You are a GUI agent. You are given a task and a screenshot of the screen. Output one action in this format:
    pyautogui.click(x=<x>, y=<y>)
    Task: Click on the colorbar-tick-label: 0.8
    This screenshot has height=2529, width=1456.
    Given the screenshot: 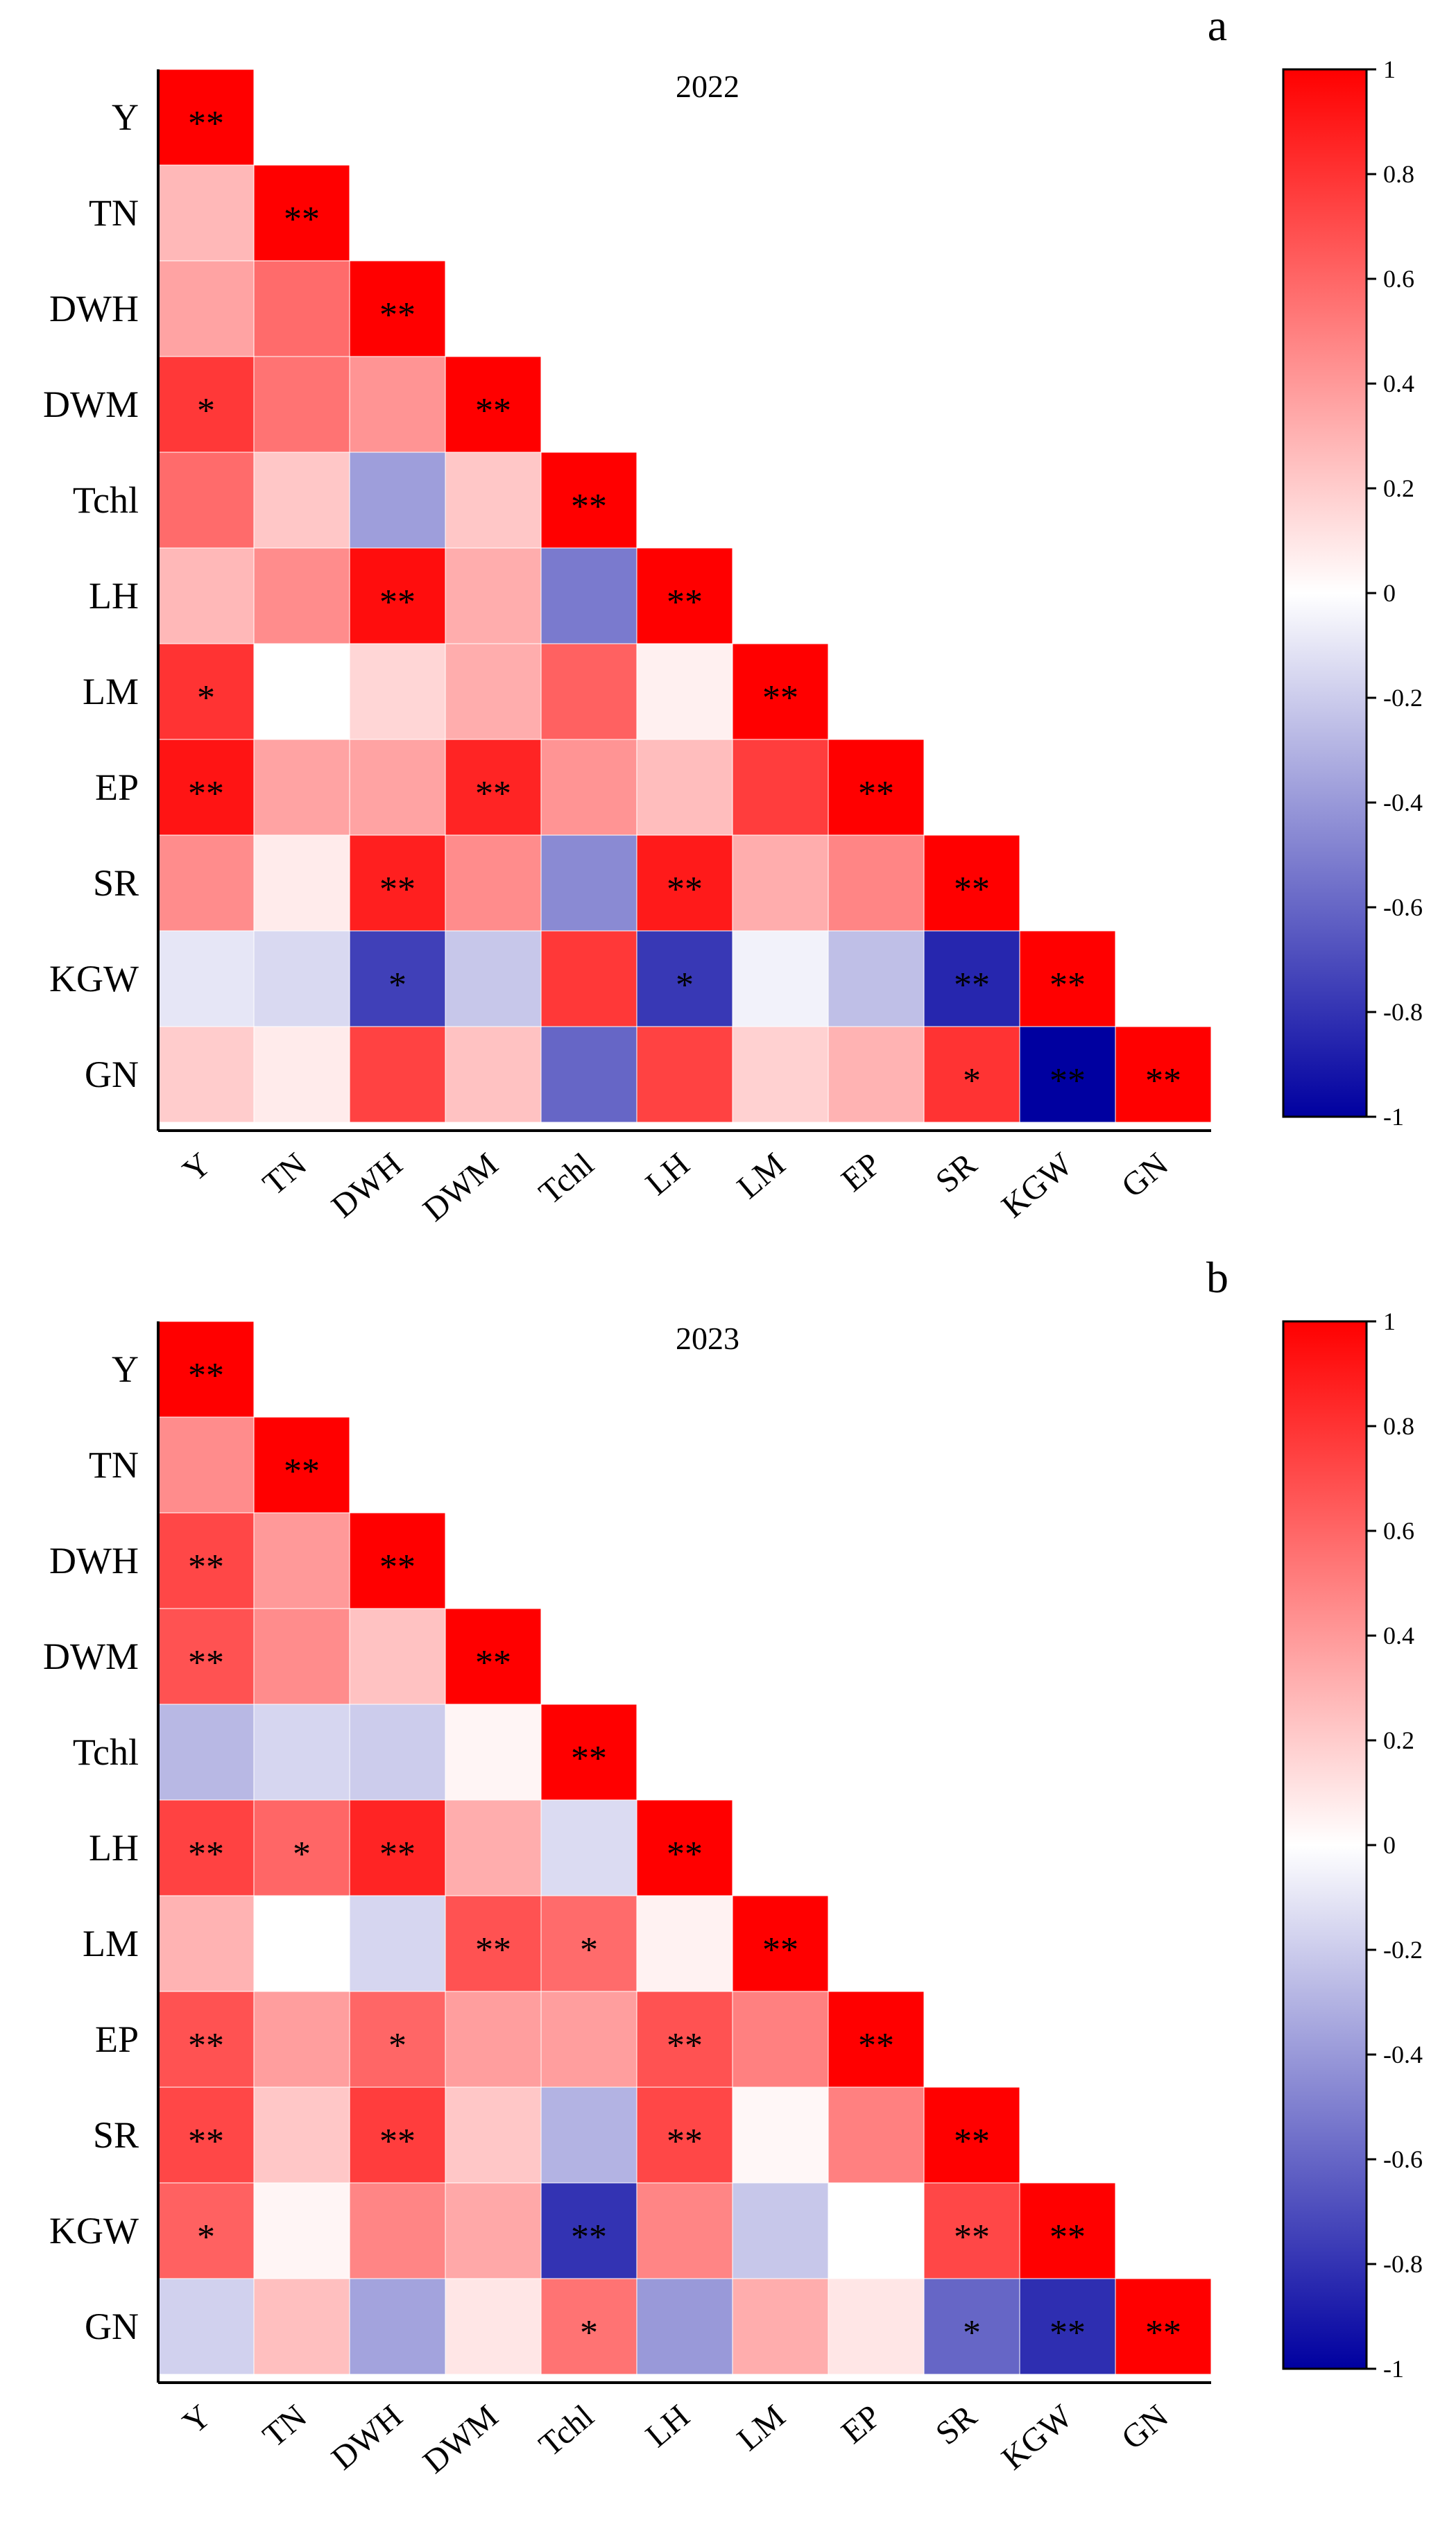 What is the action you would take?
    pyautogui.click(x=1398, y=174)
    